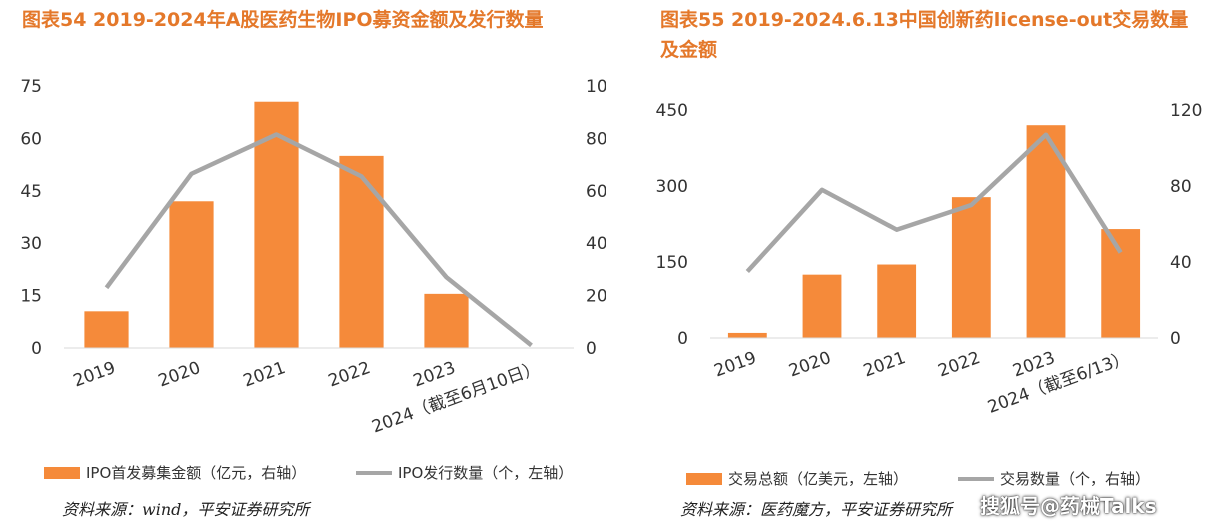 This screenshot has width=1212, height=532. I want to click on chart2-source: 资料来源：医药魔方，平安证券研究所, so click(816, 509).